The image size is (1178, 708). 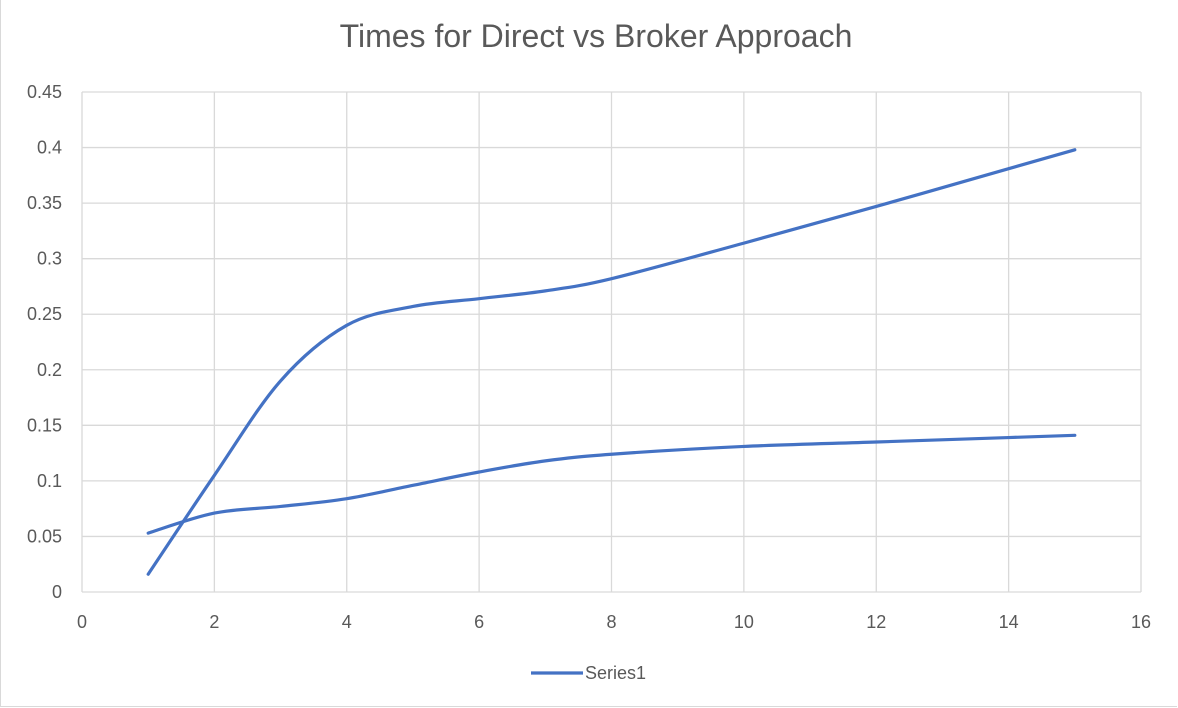 What do you see at coordinates (44, 425) in the screenshot?
I see `y-tick-label: 0.15` at bounding box center [44, 425].